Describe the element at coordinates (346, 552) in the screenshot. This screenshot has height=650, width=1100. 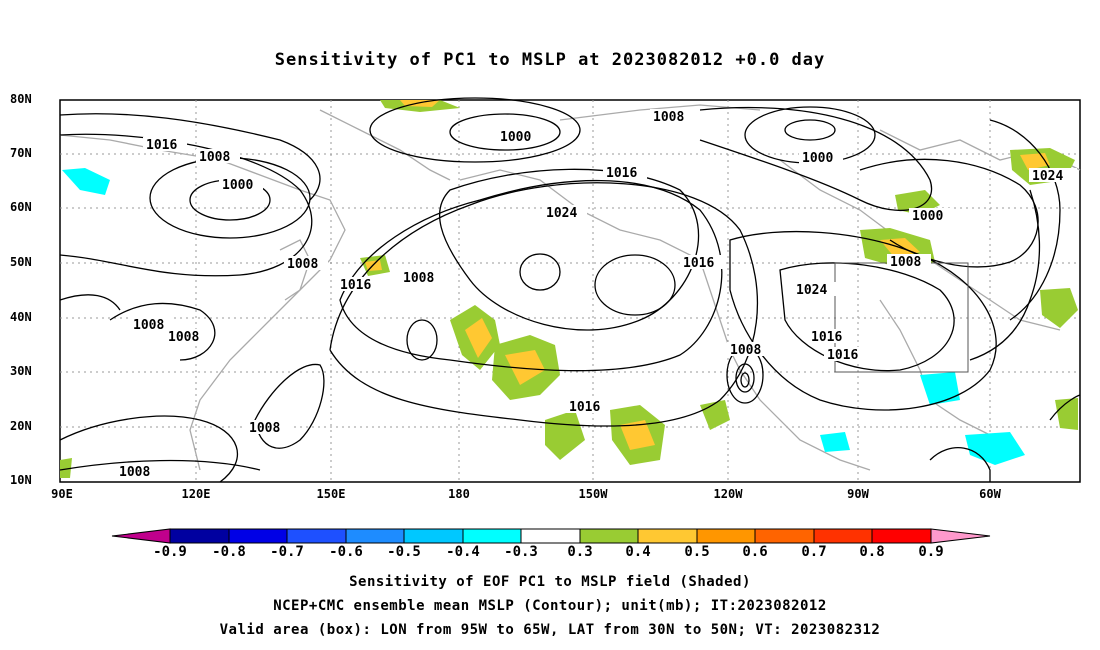
I see `colorbar-tick: -0.6` at that location.